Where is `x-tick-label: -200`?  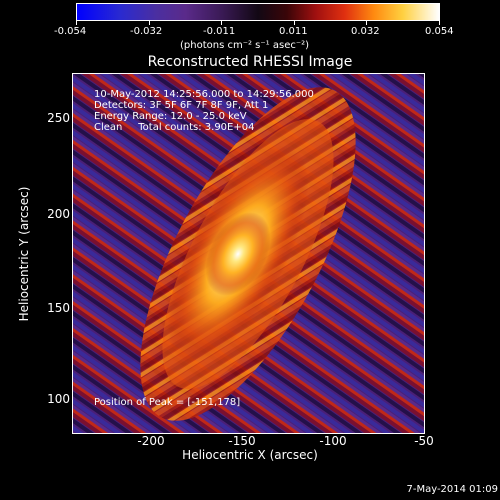
x-tick-label: -200 is located at coordinates (151, 441).